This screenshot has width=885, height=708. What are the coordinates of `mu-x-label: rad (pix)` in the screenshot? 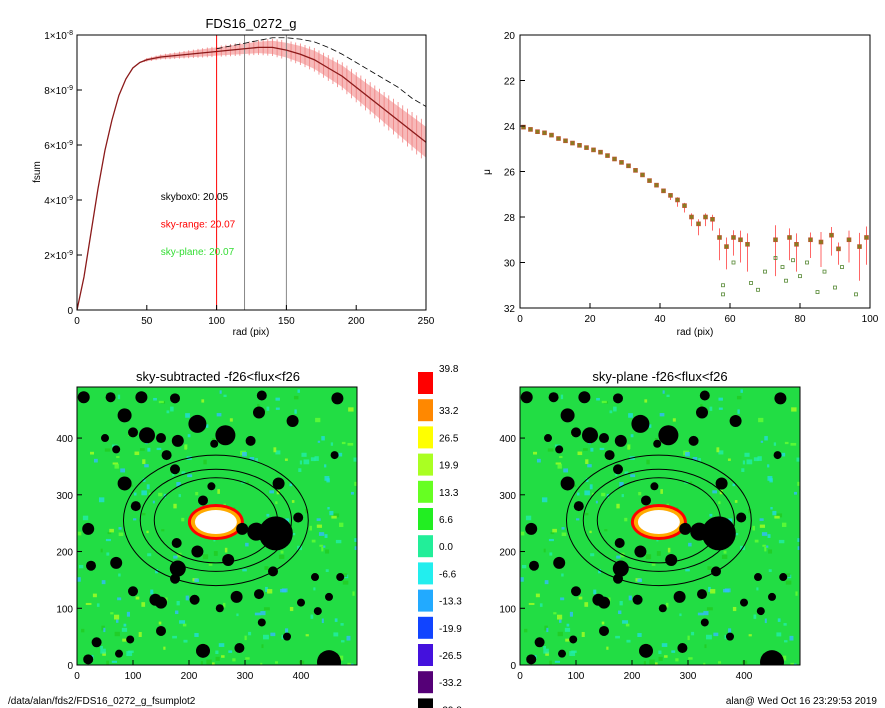 It's located at (695, 332).